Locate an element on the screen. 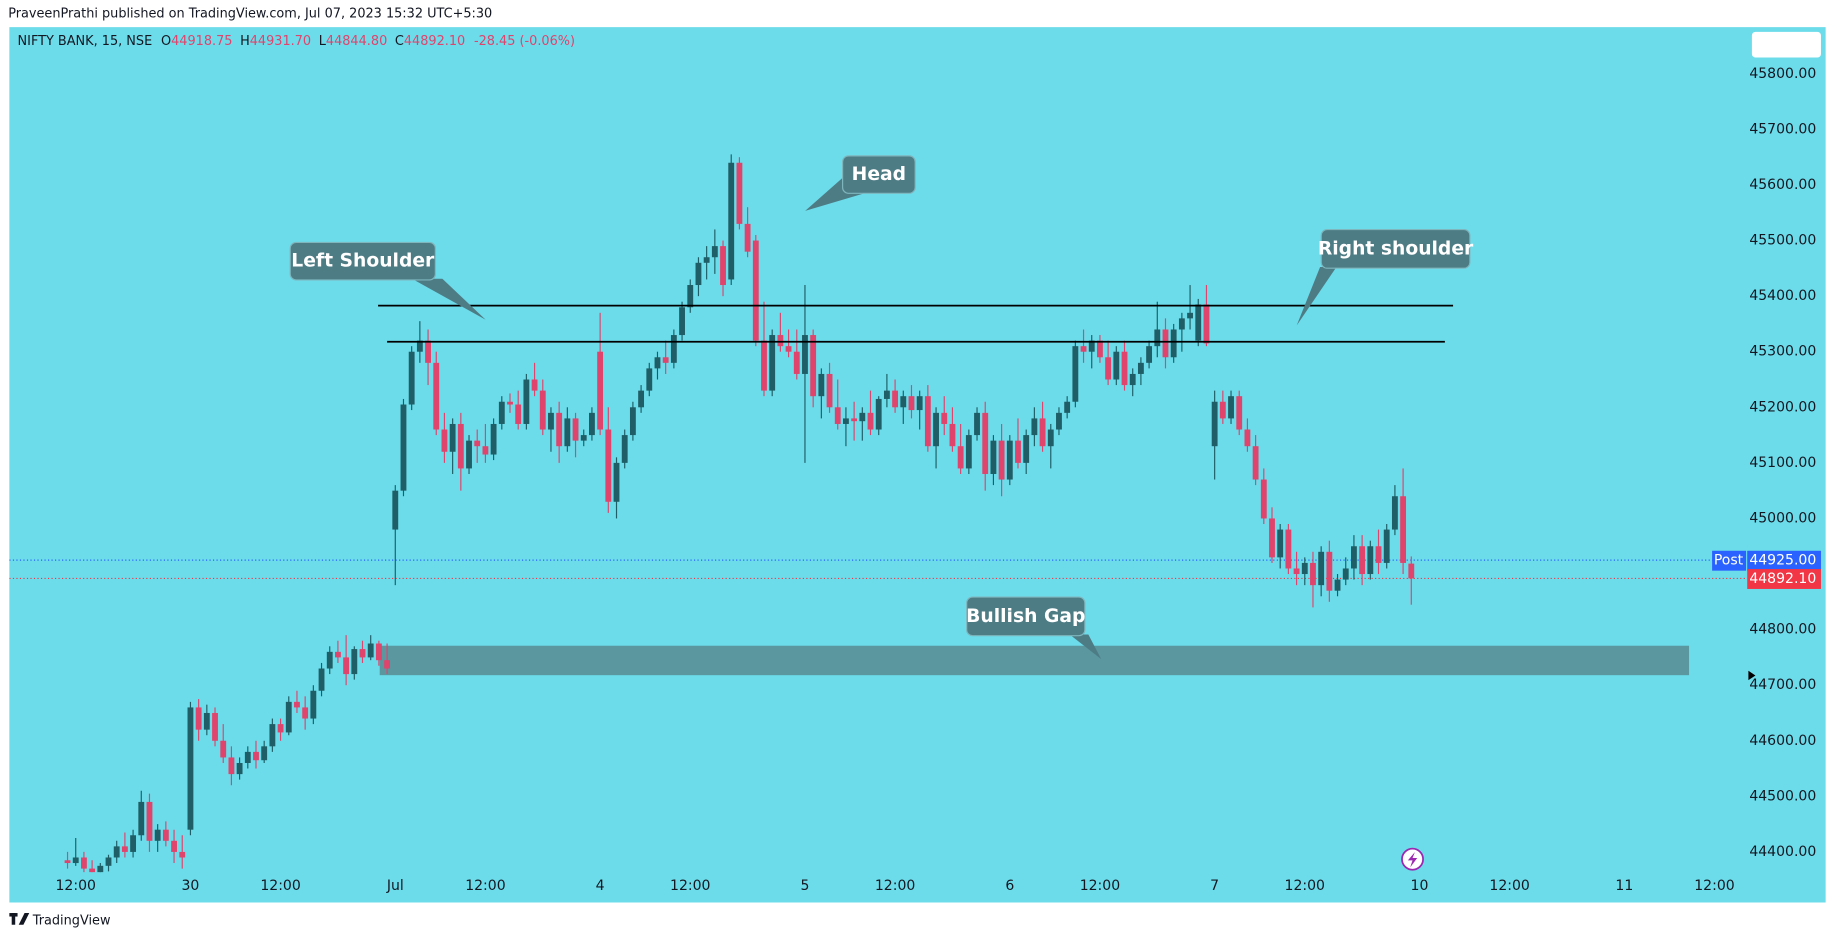 This screenshot has height=939, width=1835. ohlc-key: O is located at coordinates (166, 41).